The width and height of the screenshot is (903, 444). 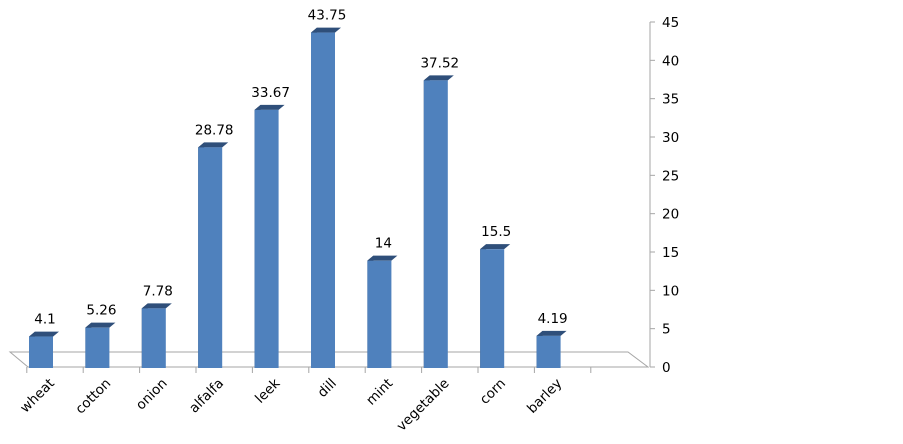 What do you see at coordinates (496, 232) in the screenshot?
I see `data-label: 15.5` at bounding box center [496, 232].